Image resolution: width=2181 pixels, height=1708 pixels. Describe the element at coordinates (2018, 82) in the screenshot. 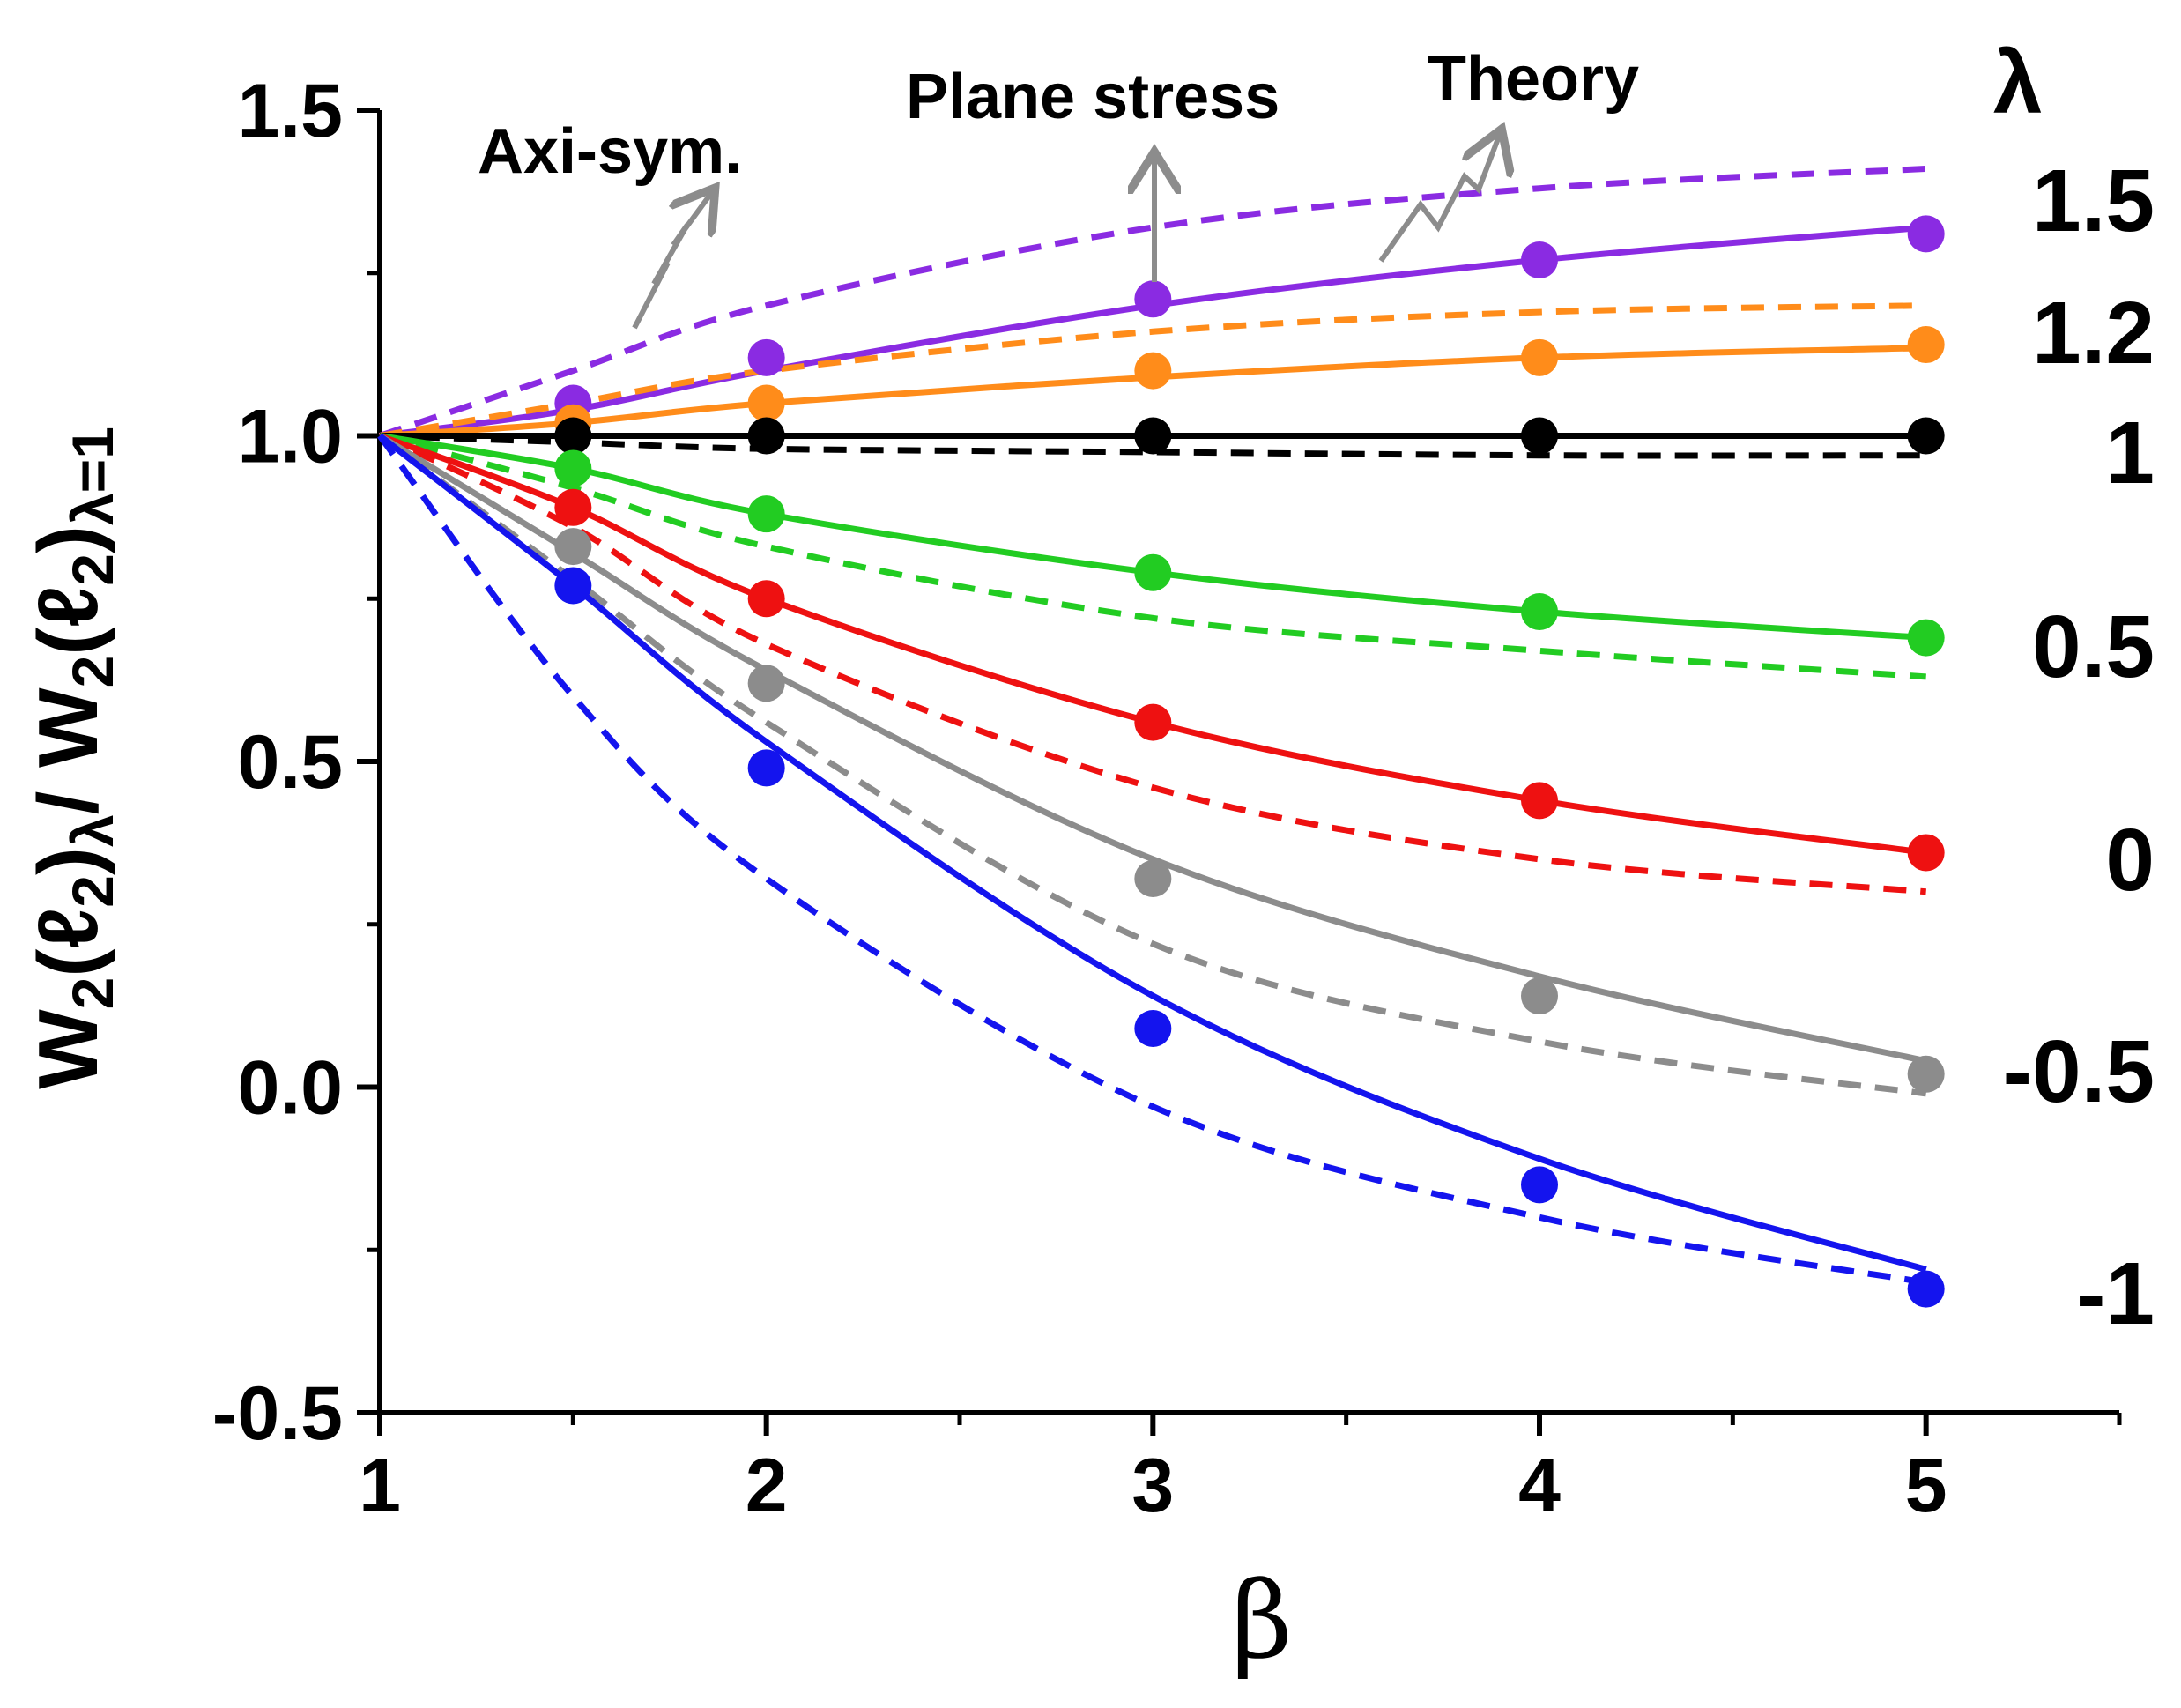

I see `legend-title-lambda: λ` at that location.